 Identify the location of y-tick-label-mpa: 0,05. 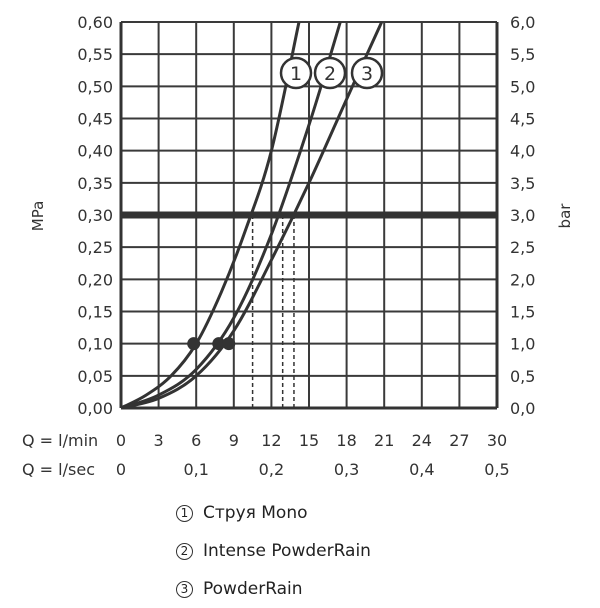
(95, 376).